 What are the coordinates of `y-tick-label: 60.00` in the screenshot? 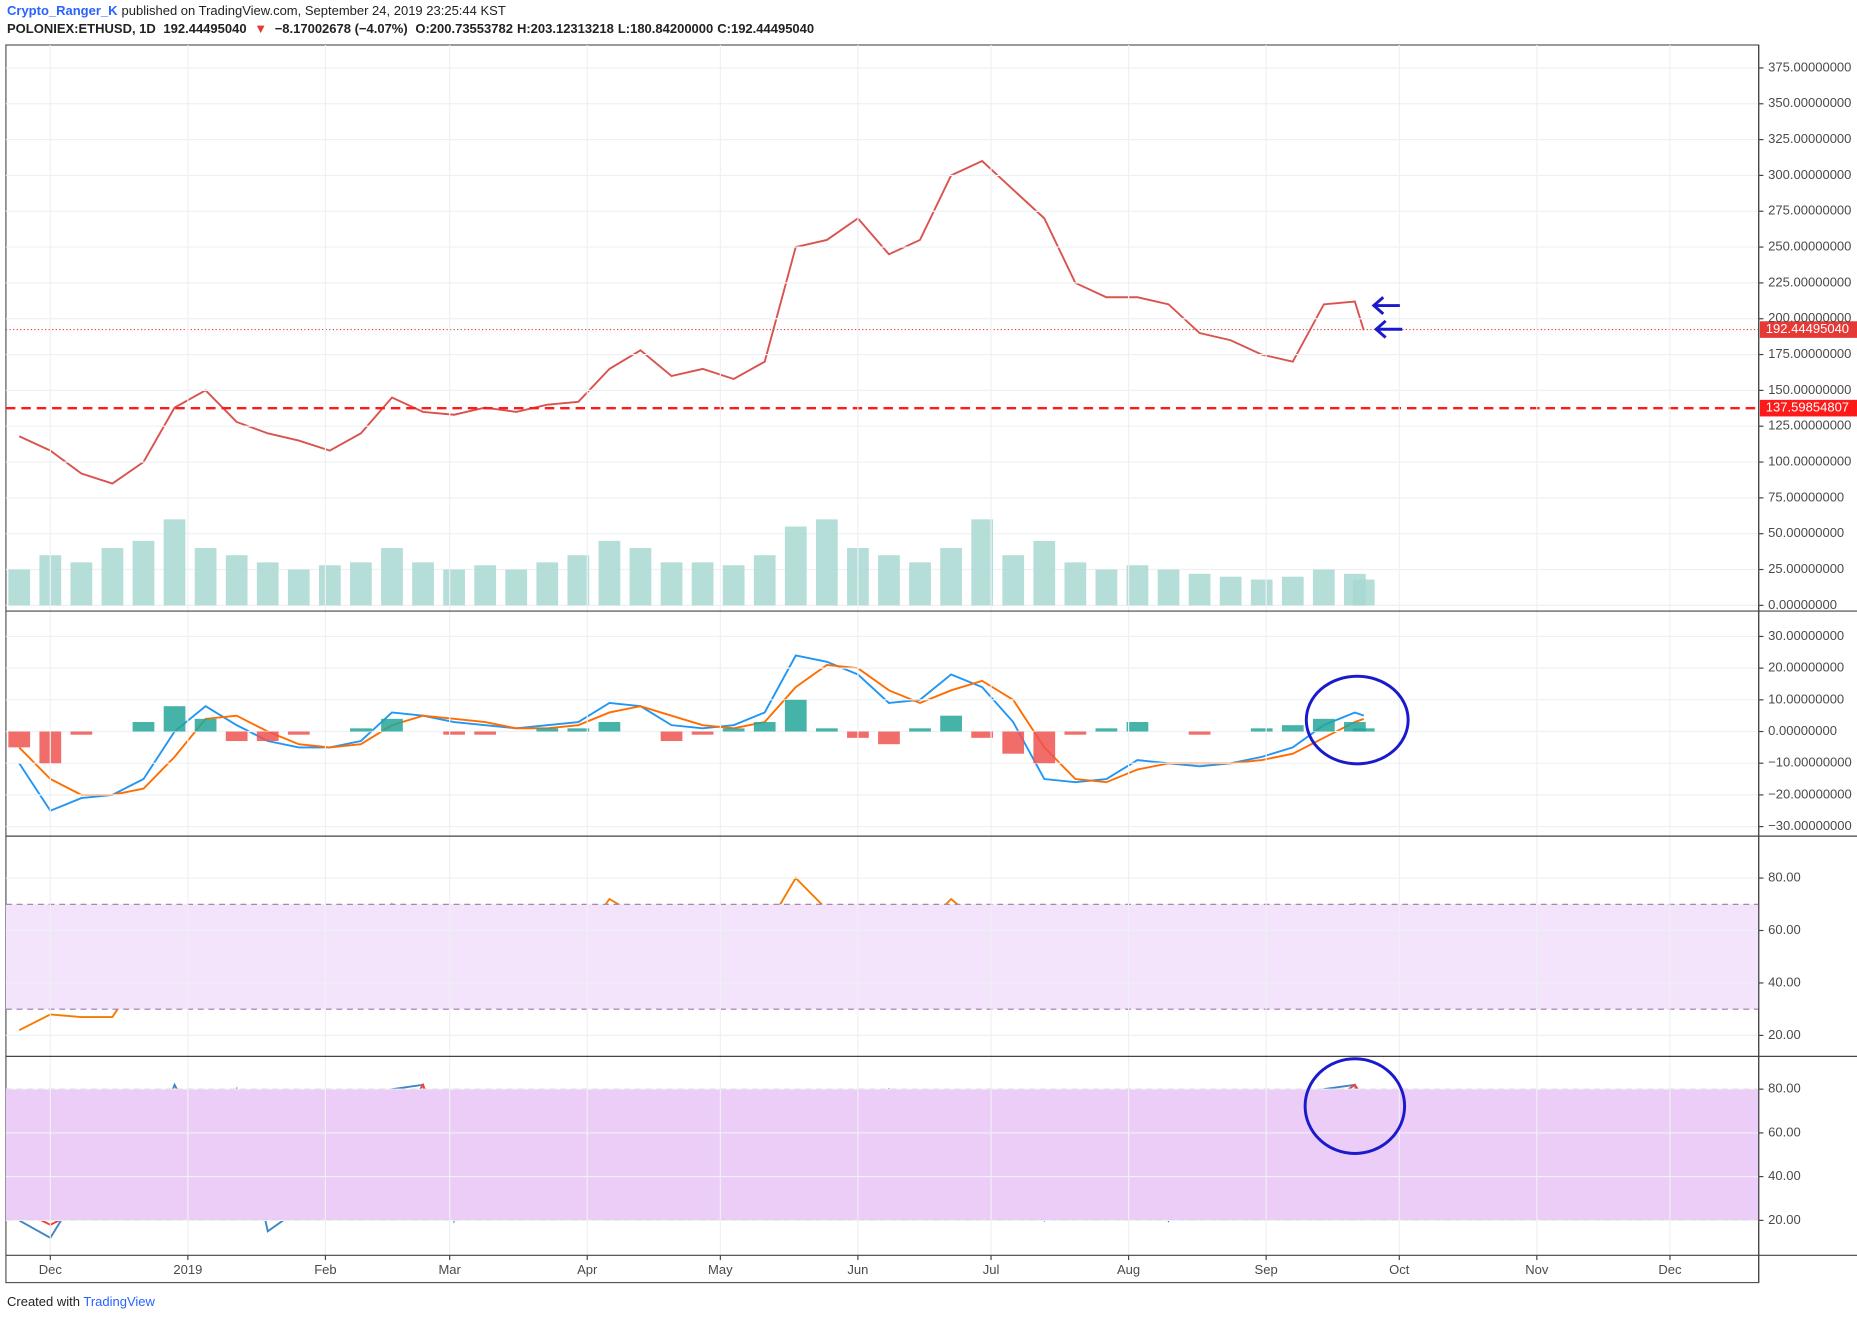 It's located at (1784, 929).